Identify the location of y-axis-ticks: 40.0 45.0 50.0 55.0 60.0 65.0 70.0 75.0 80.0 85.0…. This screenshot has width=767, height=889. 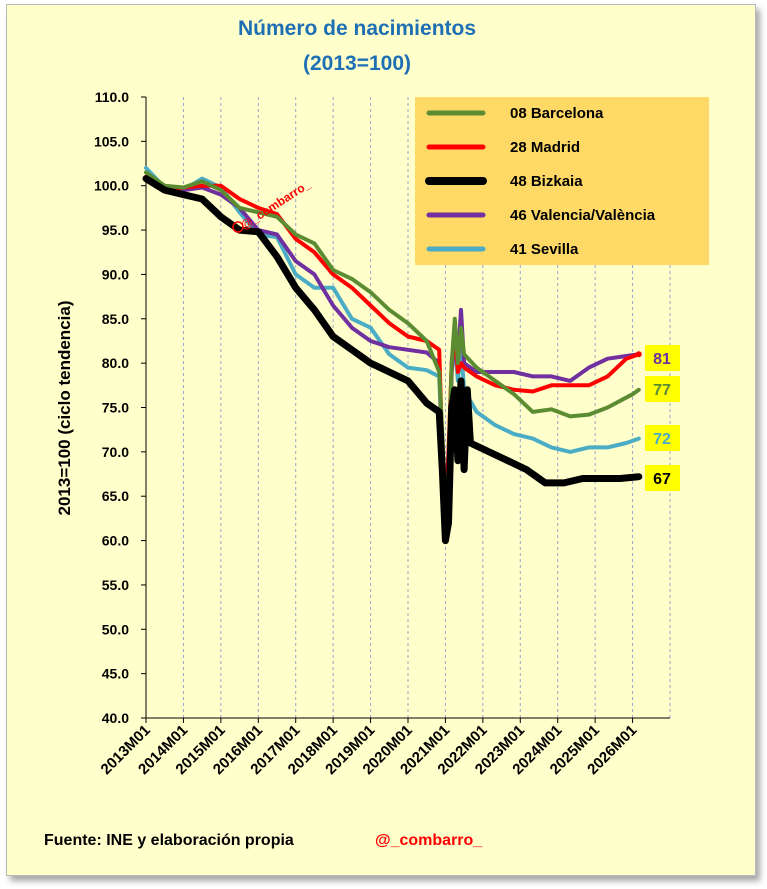
(120, 407).